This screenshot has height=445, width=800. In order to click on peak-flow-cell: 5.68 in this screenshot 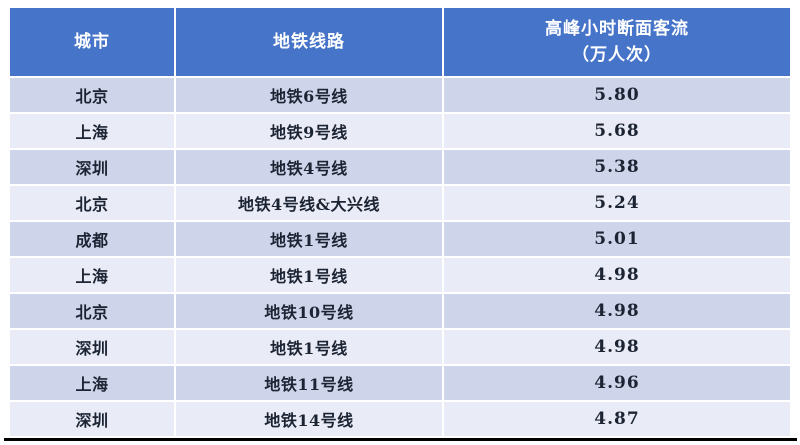, I will do `click(617, 131)`.